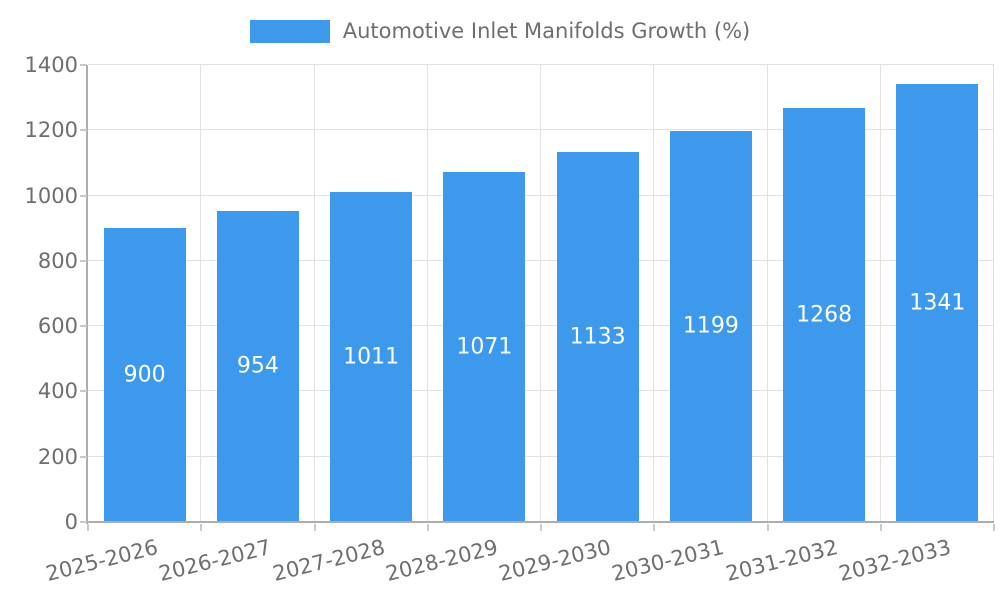 This screenshot has width=1000, height=600. Describe the element at coordinates (442, 560) in the screenshot. I see `x-axis-label: 2028-2029` at that location.